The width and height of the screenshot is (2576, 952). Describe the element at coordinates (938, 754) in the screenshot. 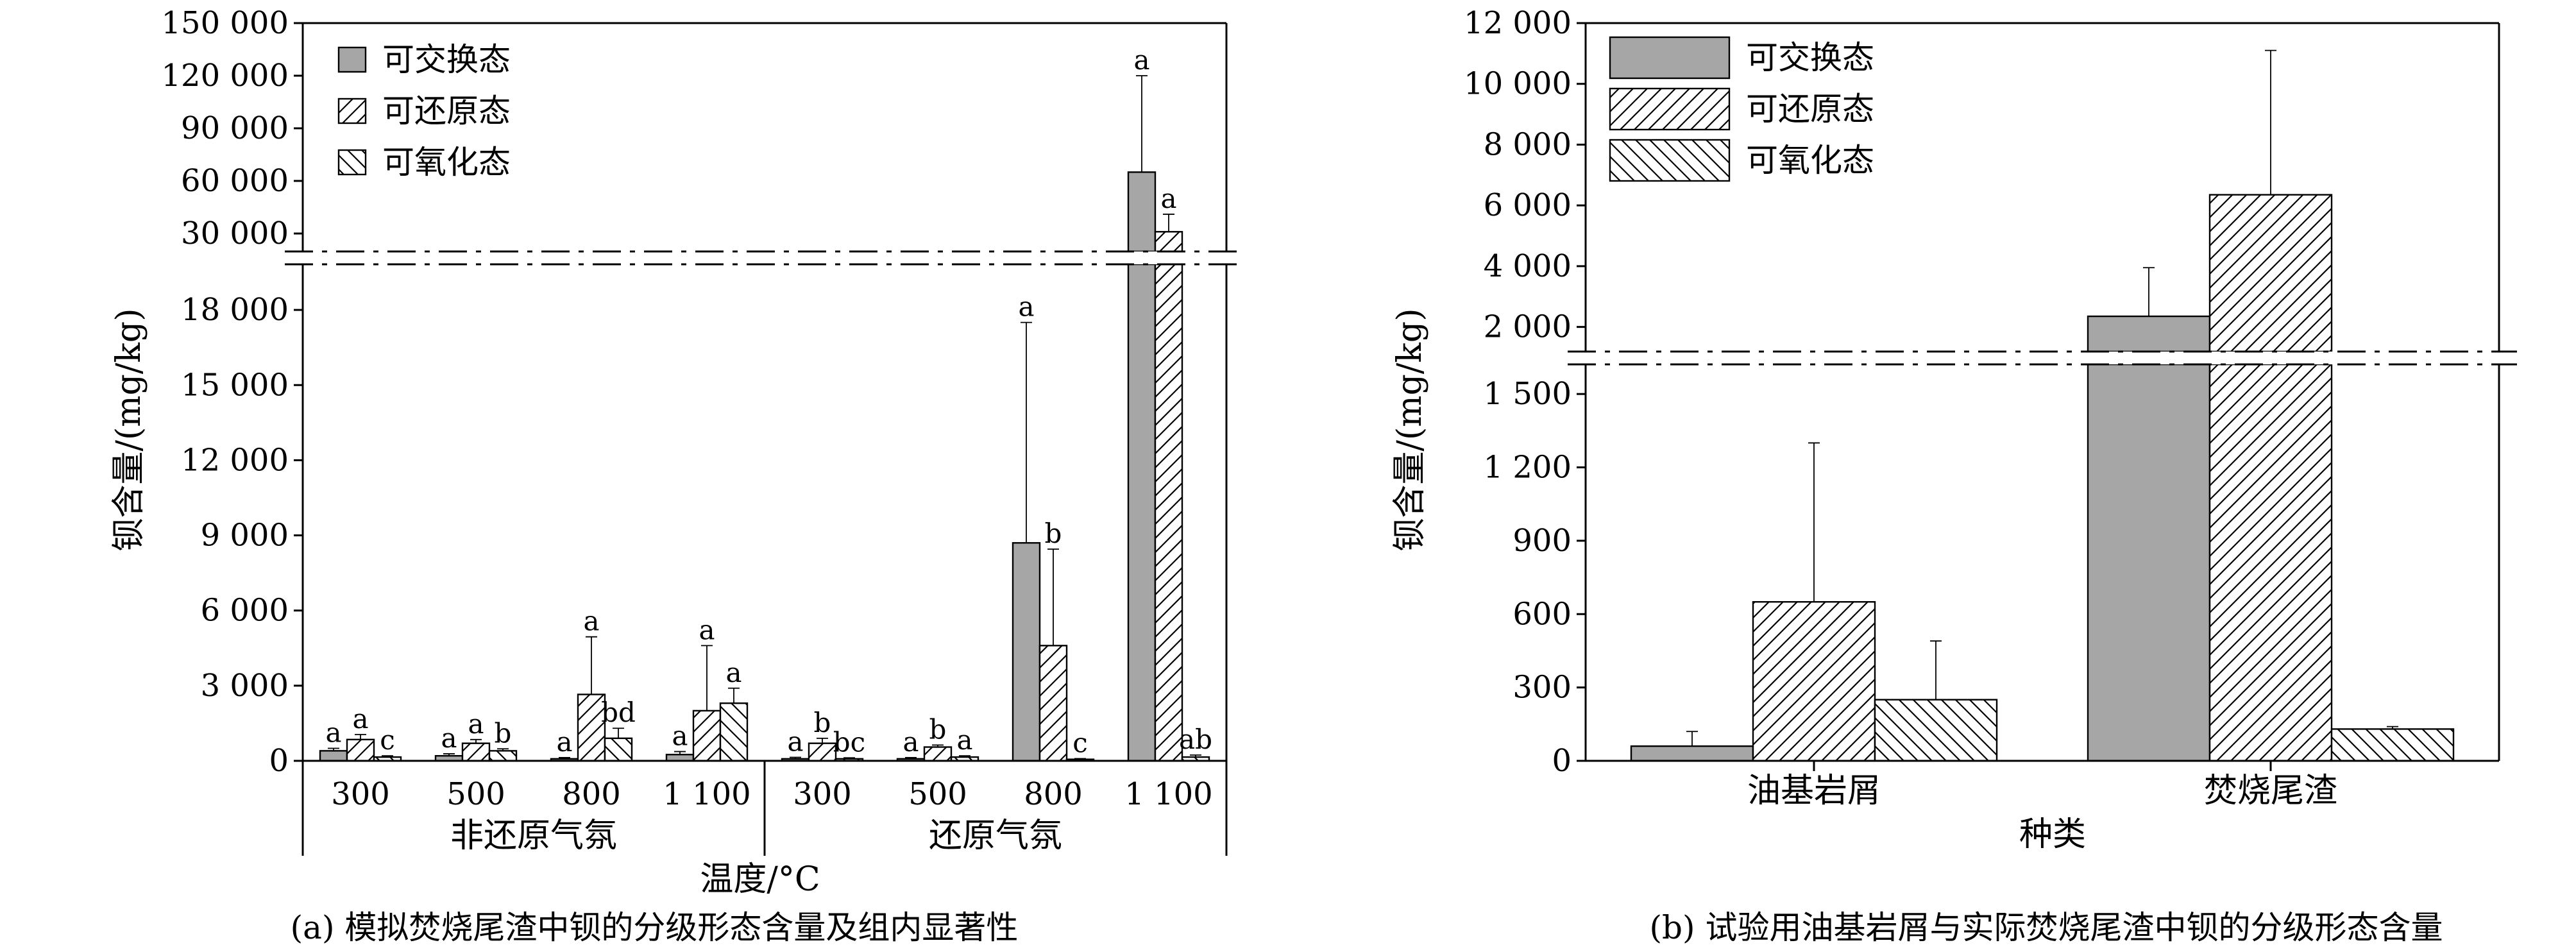

I see `bar-可还原态-5` at that location.